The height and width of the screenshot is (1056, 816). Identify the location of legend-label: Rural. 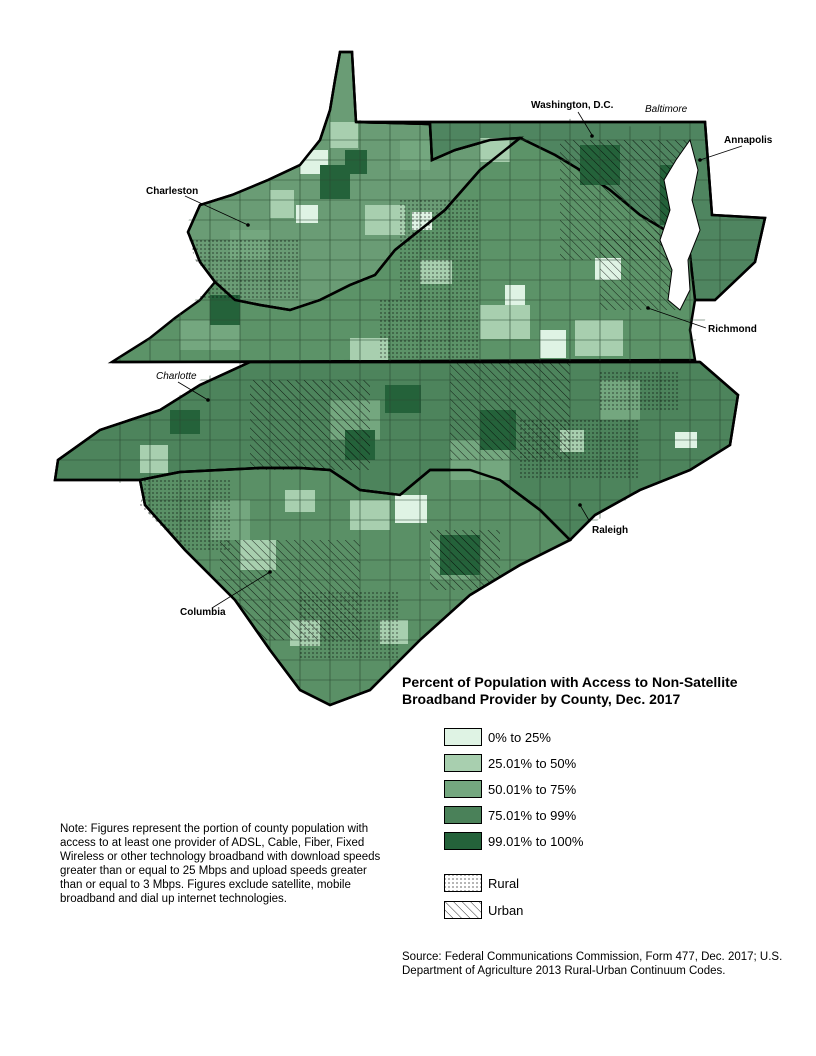
(504, 883).